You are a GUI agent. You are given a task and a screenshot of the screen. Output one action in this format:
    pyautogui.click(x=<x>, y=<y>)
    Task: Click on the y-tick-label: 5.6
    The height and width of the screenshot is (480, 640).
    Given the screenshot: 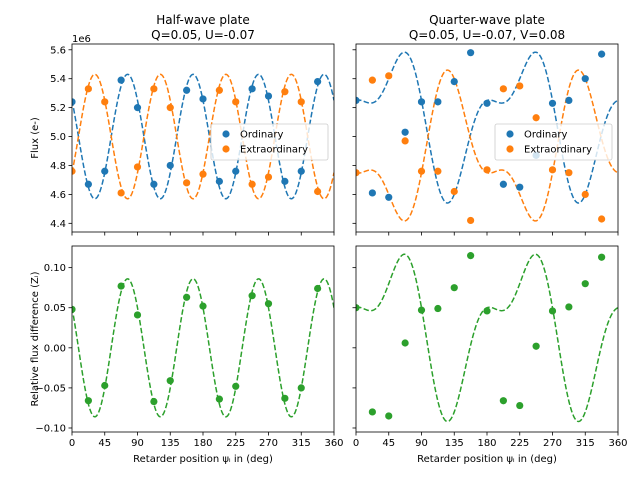 What is the action you would take?
    pyautogui.click(x=58, y=50)
    